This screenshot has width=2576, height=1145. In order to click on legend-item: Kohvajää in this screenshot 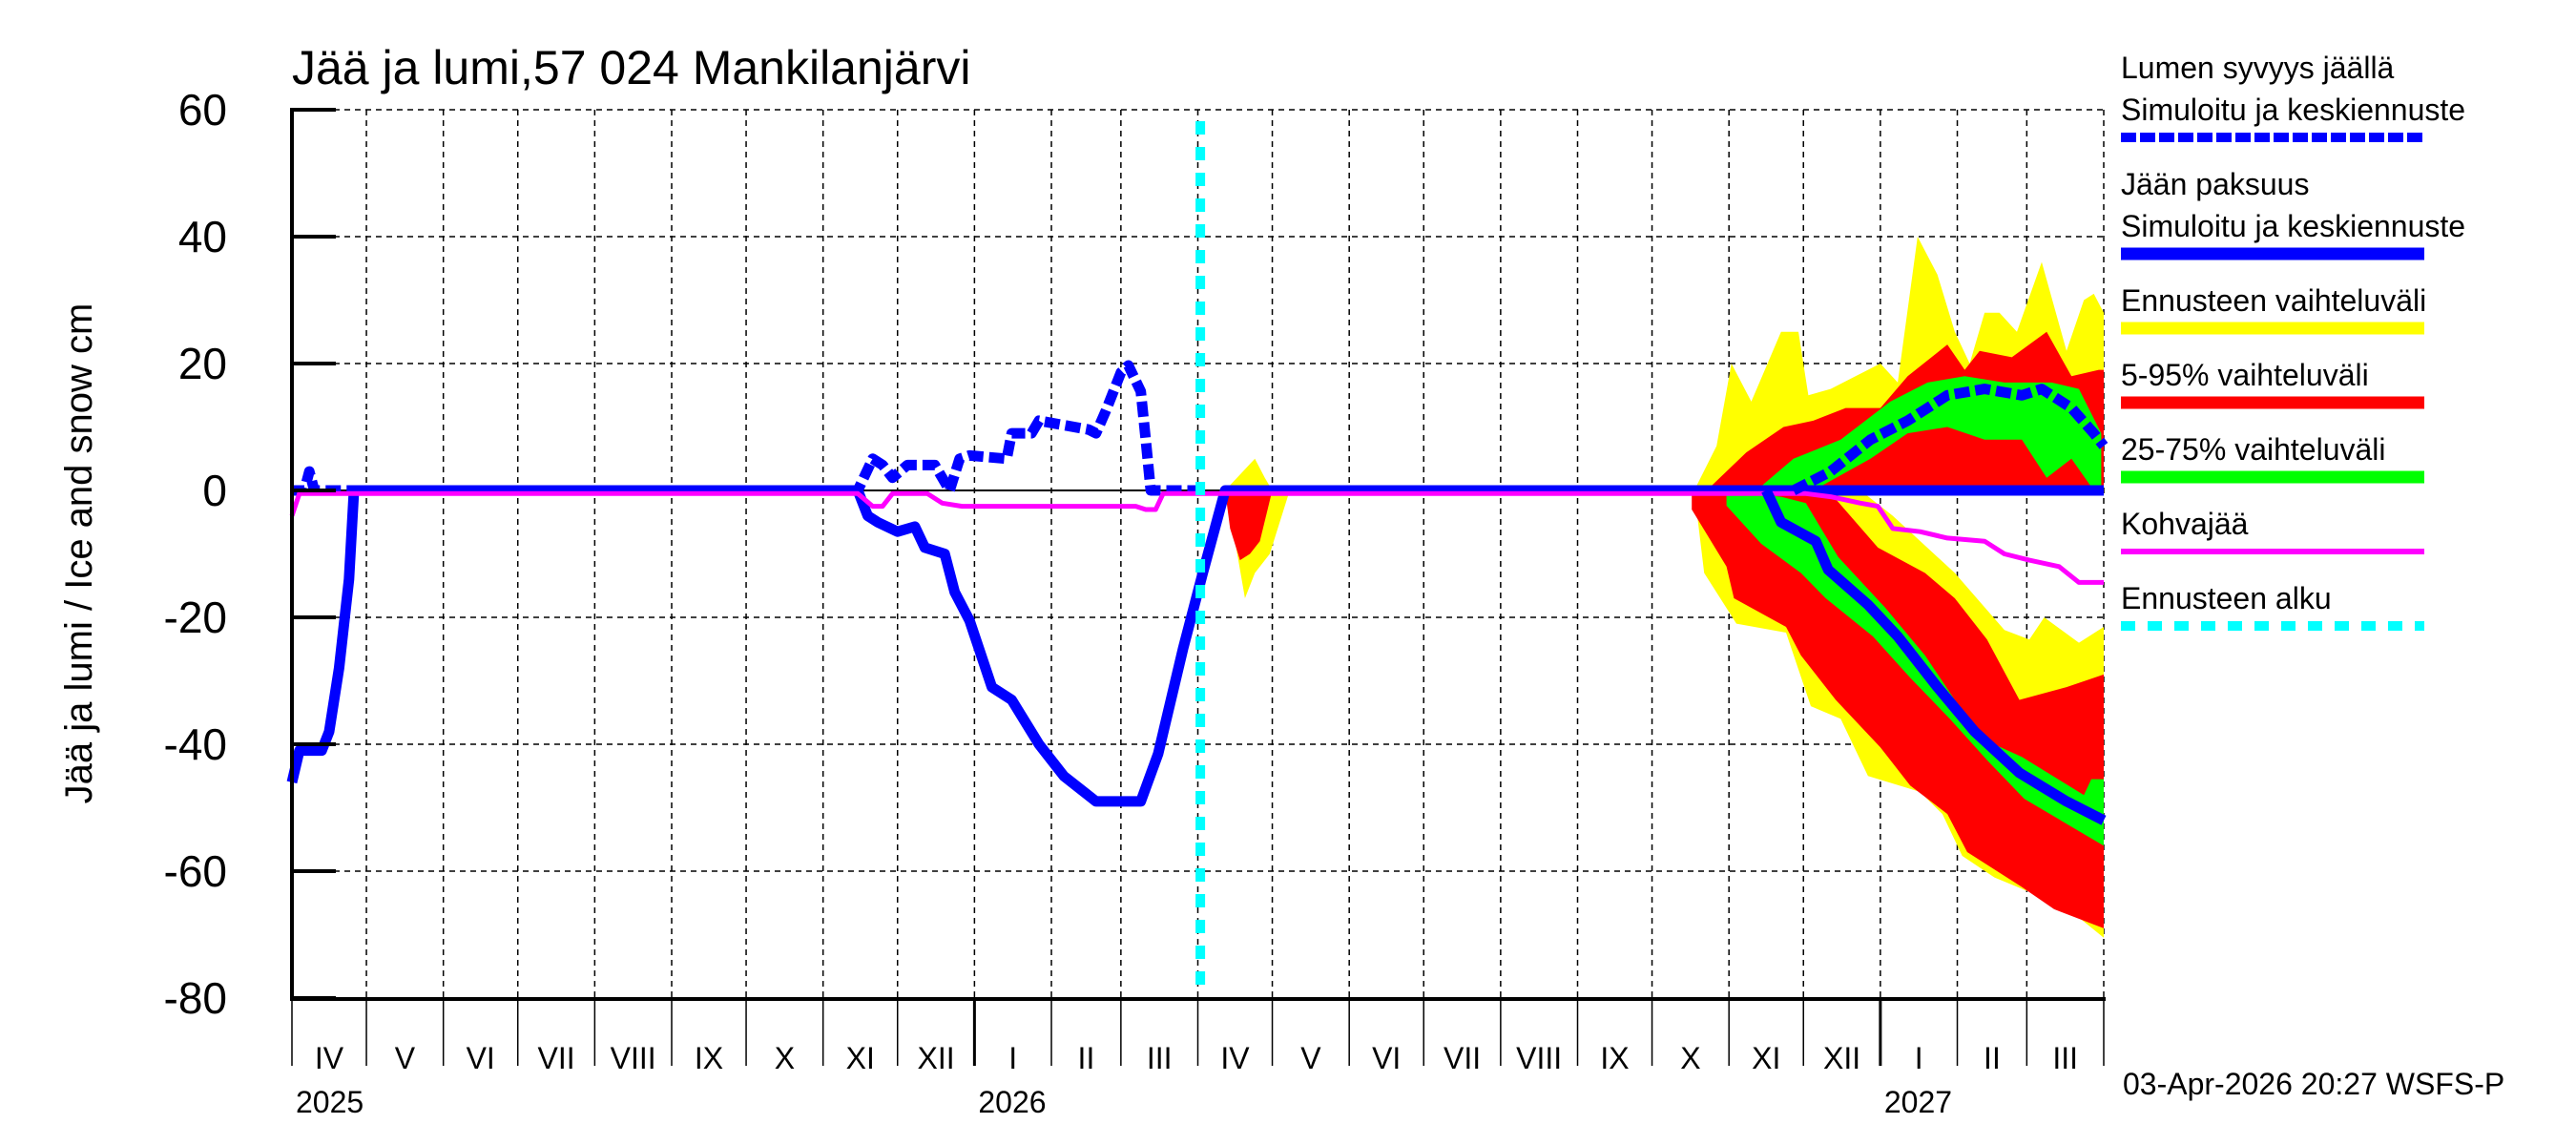, I will do `click(2272, 531)`.